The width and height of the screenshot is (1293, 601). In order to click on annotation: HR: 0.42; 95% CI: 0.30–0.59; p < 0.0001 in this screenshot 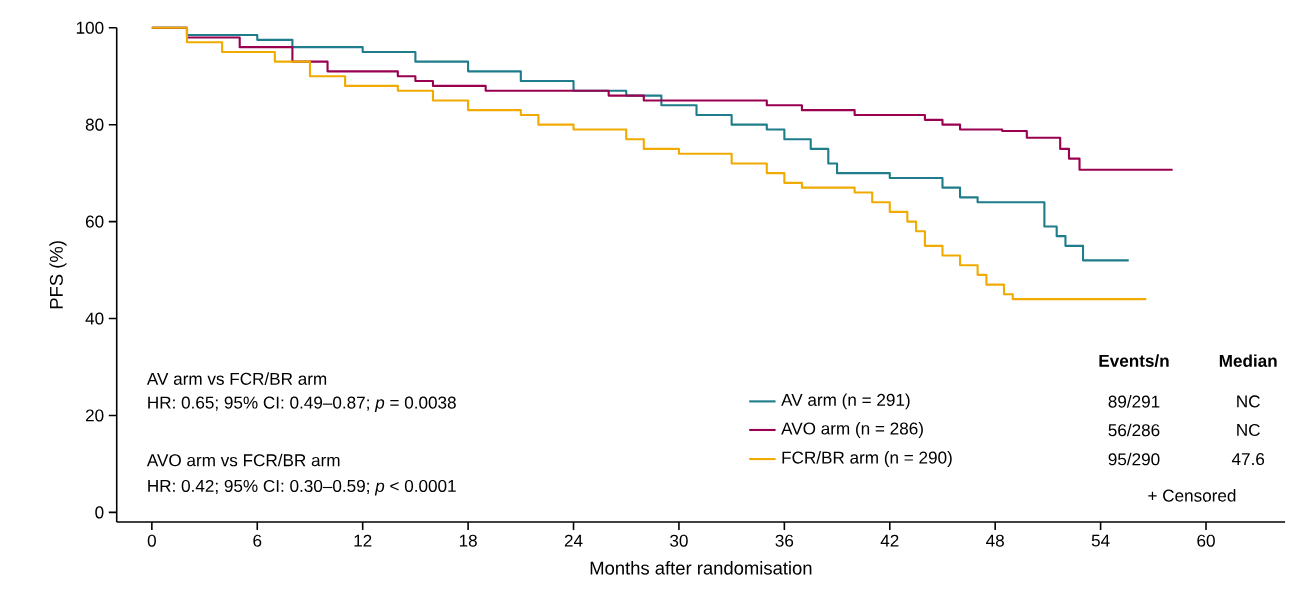, I will do `click(302, 487)`.